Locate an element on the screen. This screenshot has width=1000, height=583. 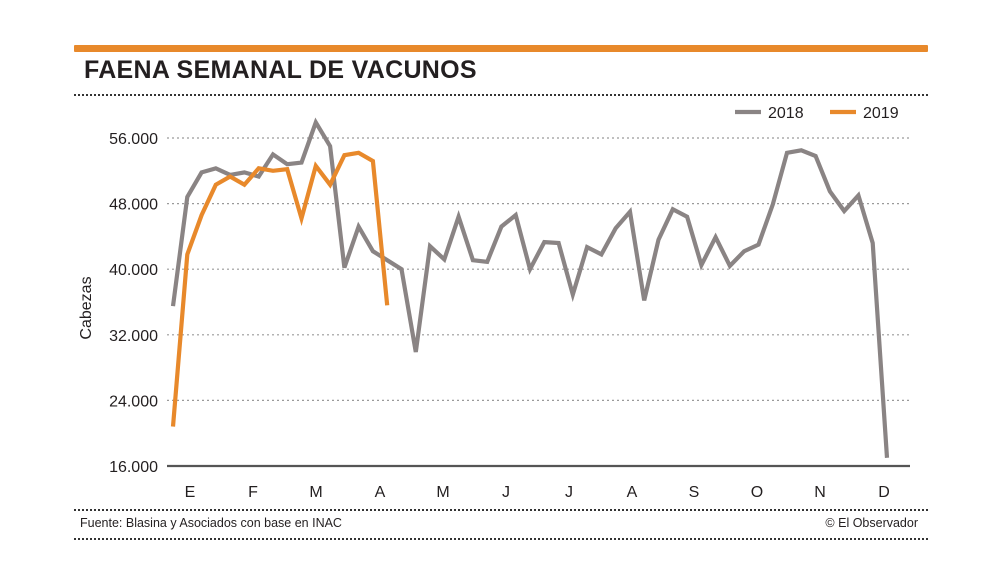
footer-divider-bottom is located at coordinates (501, 539).